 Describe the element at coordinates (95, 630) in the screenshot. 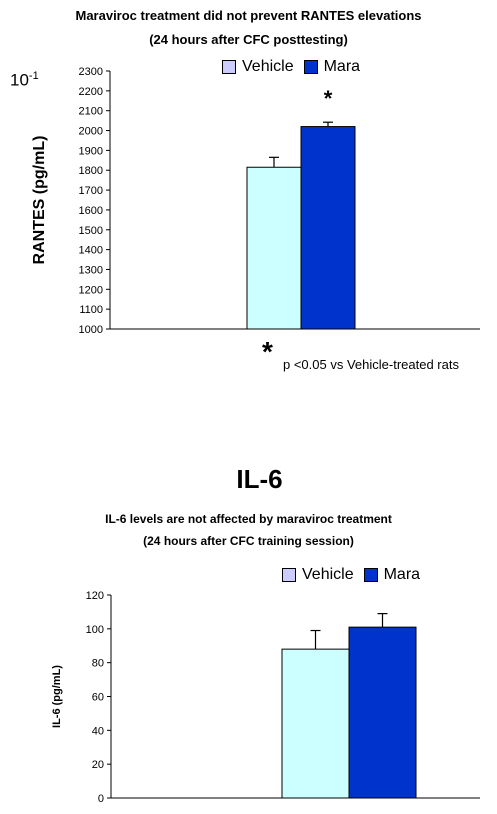

I see `chart2-y-tick-label: 100` at that location.